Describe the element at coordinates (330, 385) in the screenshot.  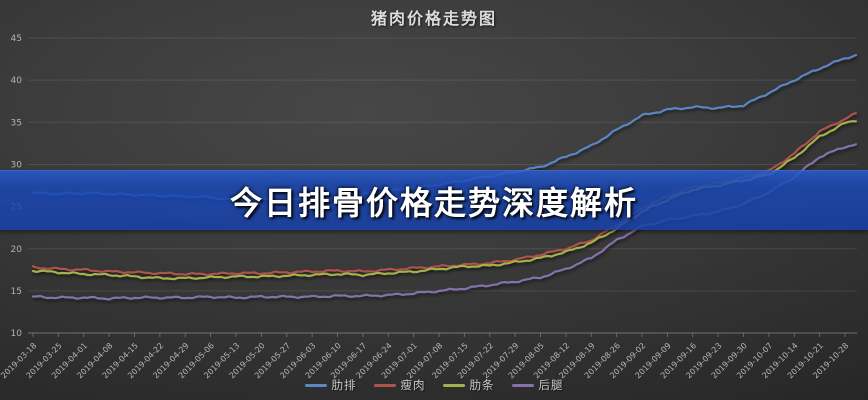
I see `legend-item-肋排: 肋排` at that location.